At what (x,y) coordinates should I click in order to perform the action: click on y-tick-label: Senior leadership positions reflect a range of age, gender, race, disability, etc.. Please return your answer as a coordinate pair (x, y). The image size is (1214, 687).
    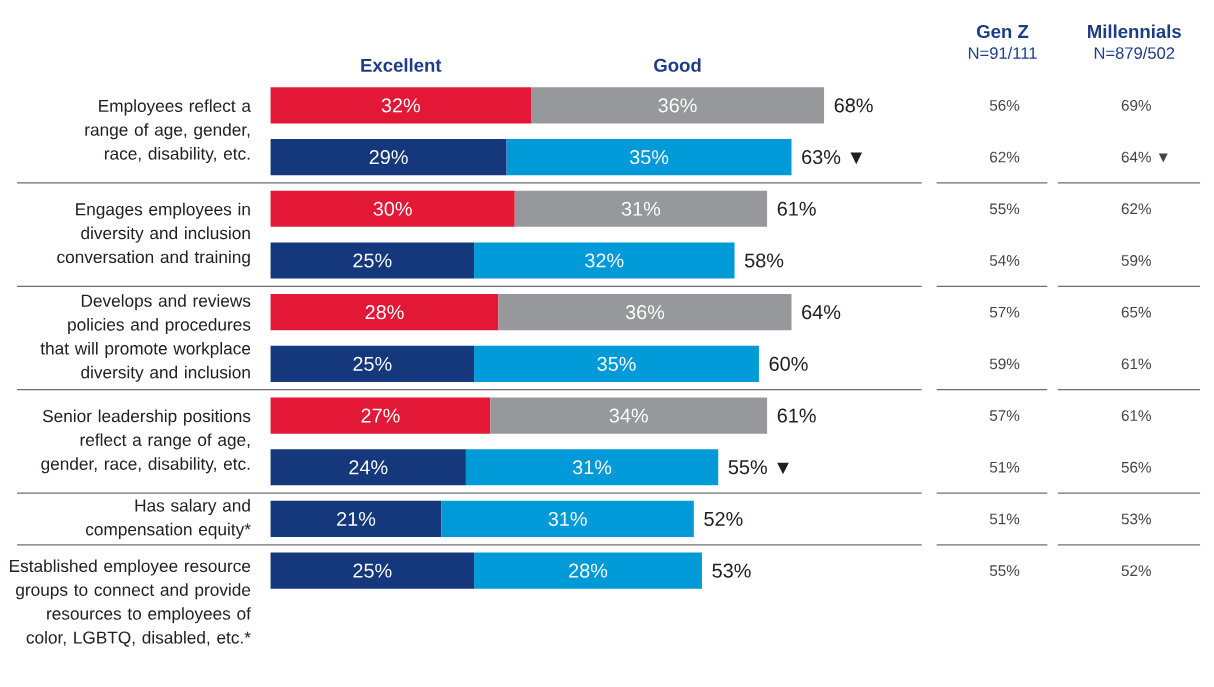
    Looking at the image, I should click on (146, 441).